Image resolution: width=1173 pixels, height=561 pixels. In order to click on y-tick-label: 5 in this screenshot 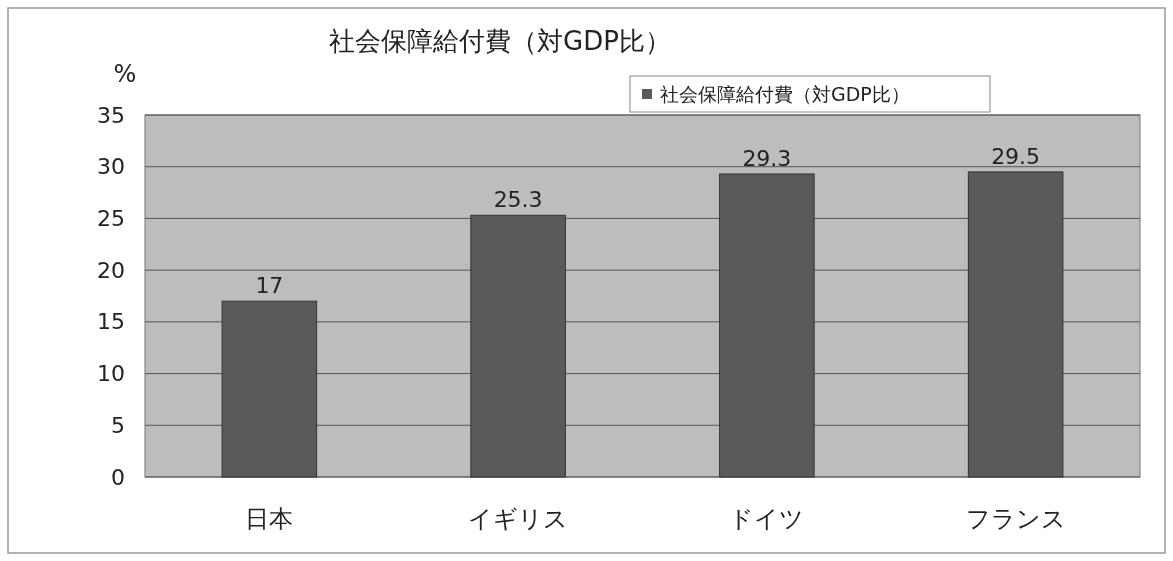, I will do `click(118, 425)`.